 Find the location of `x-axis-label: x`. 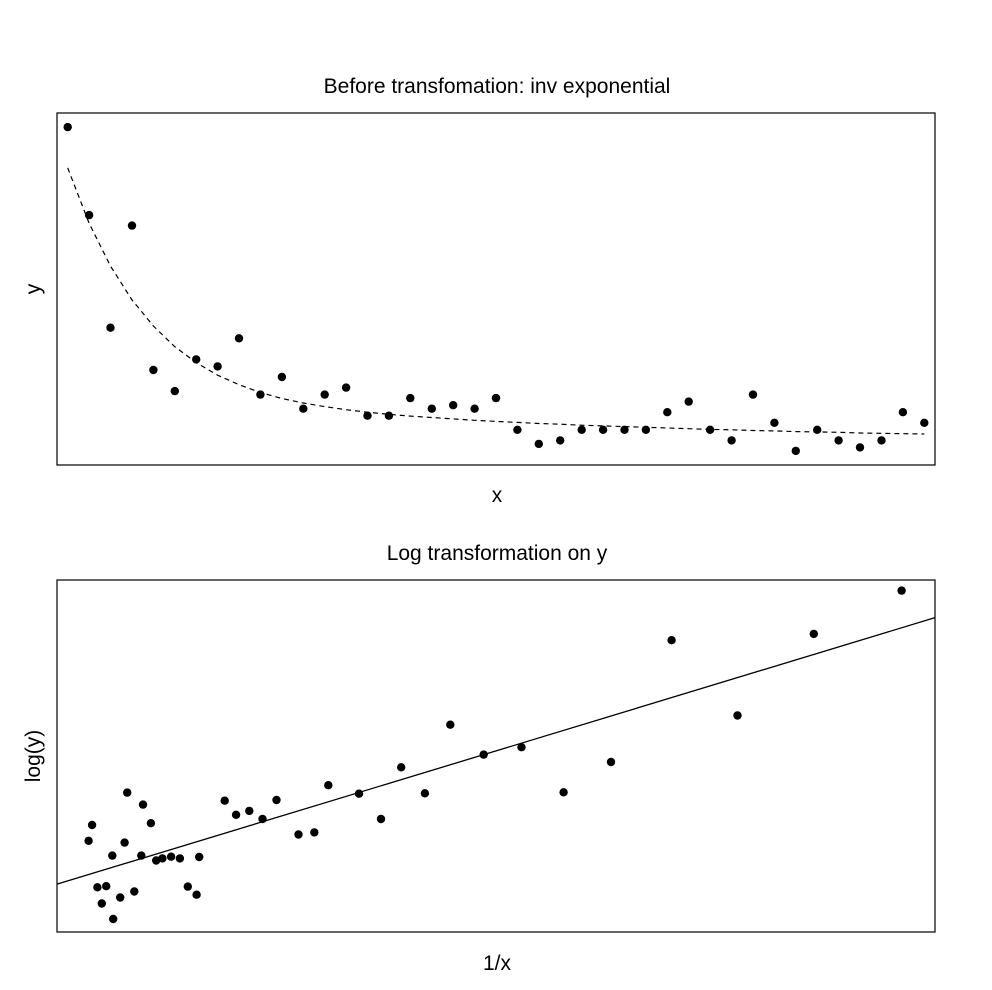

x-axis-label: x is located at coordinates (497, 495).